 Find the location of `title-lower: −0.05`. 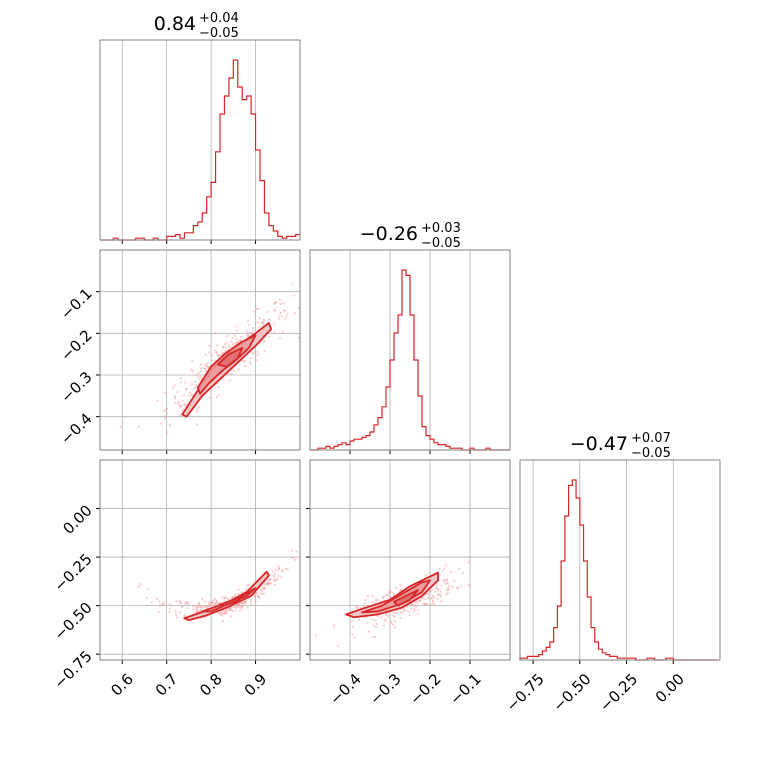

title-lower: −0.05 is located at coordinates (441, 243).